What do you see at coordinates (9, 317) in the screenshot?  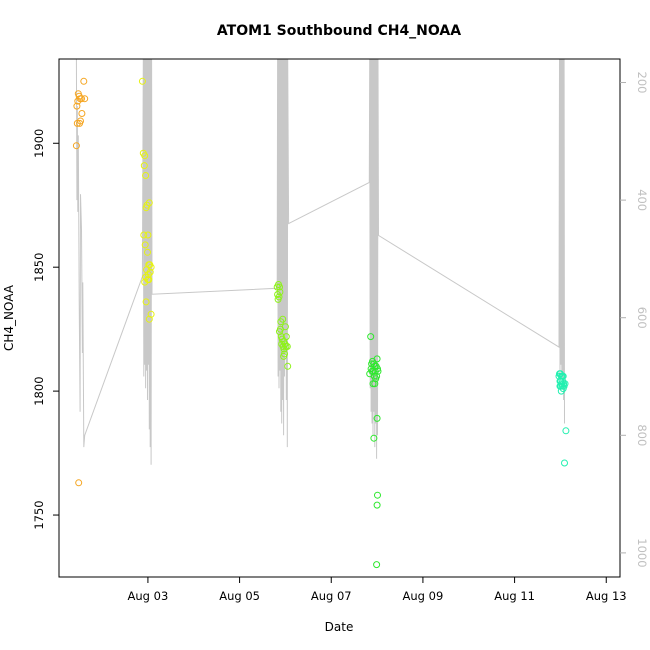 I see `y-axis-label: CH4_NOAA` at bounding box center [9, 317].